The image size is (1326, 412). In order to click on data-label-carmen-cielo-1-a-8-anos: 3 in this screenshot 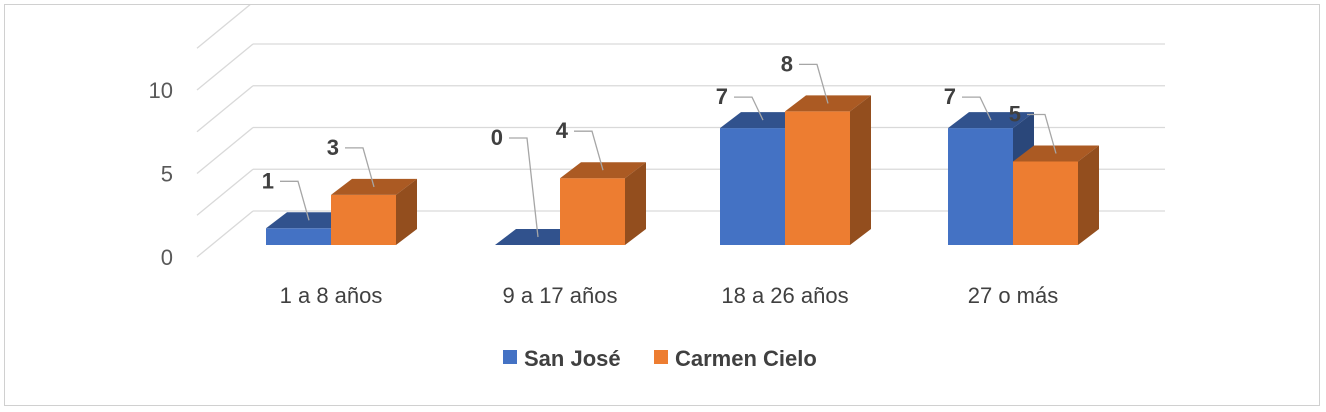, I will do `click(351, 161)`.